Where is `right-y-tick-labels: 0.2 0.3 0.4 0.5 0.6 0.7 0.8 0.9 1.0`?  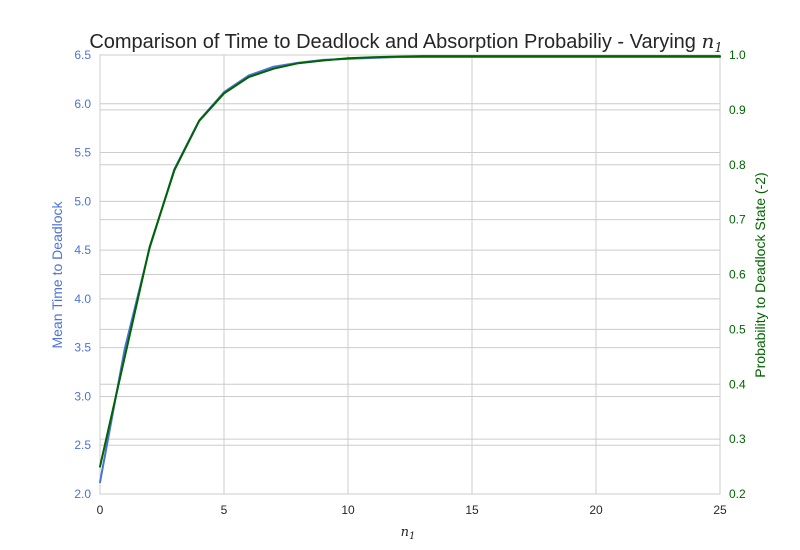 right-y-tick-labels: 0.2 0.3 0.4 0.5 0.6 0.7 0.8 0.9 1.0 is located at coordinates (737, 274).